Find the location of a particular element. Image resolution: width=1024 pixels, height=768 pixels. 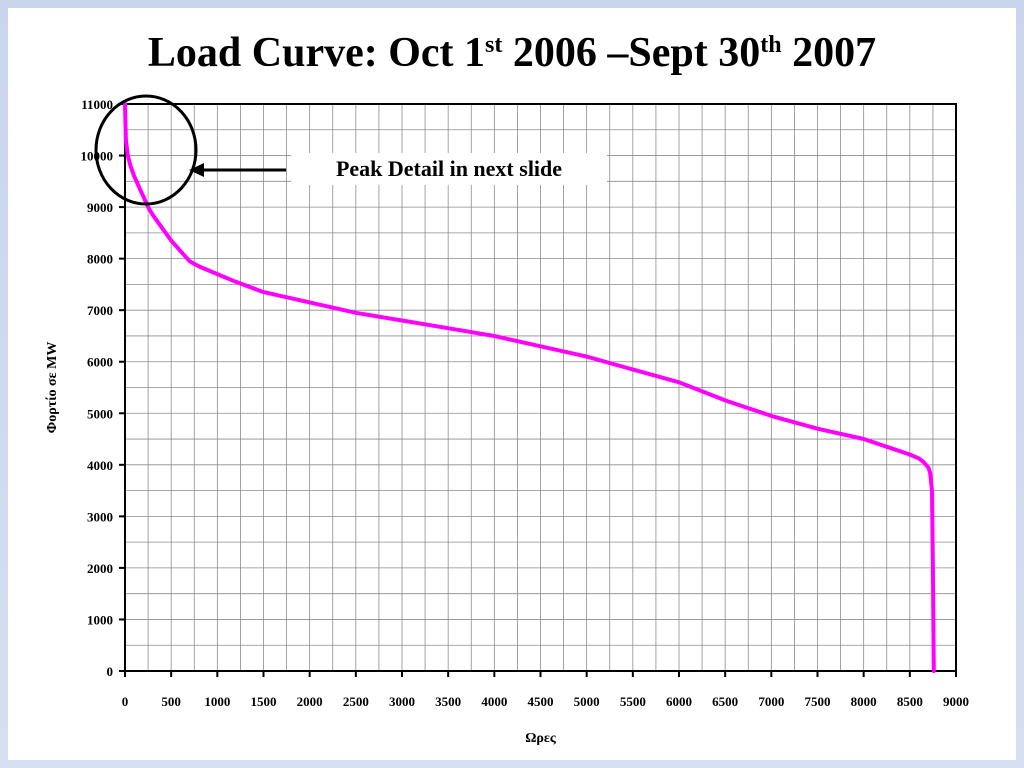

title-part-main: Load Curve: Oct 1 is located at coordinates (316, 53).